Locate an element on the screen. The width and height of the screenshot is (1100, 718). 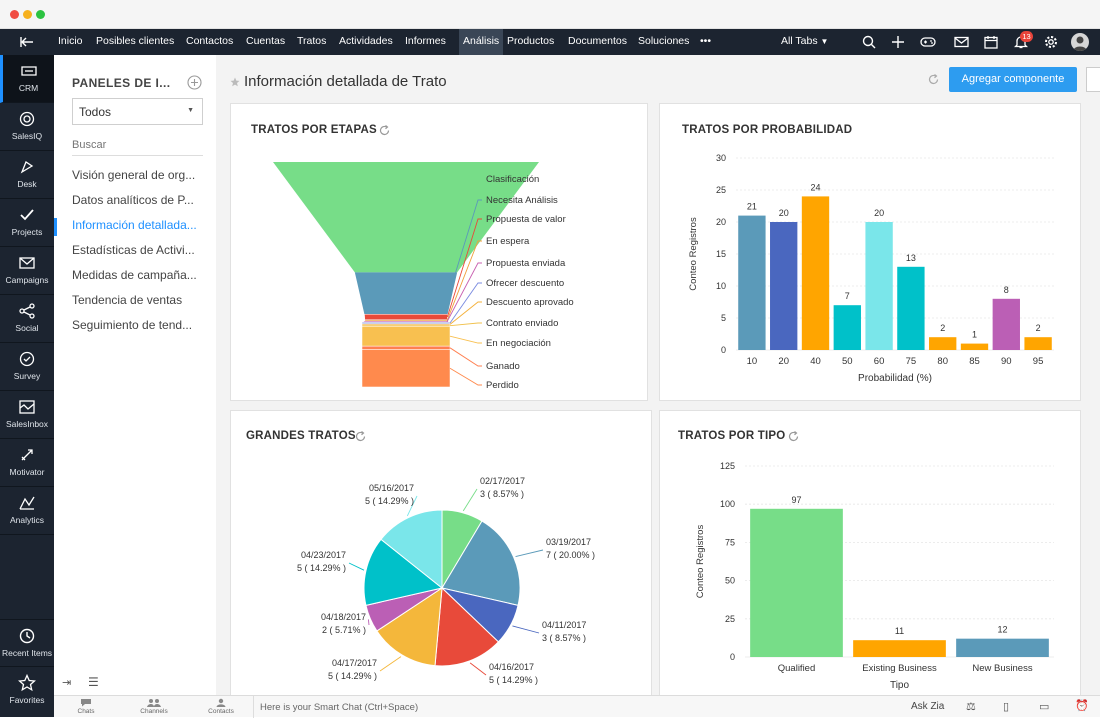
tab-tratos: Tratos is located at coordinates (312, 41).